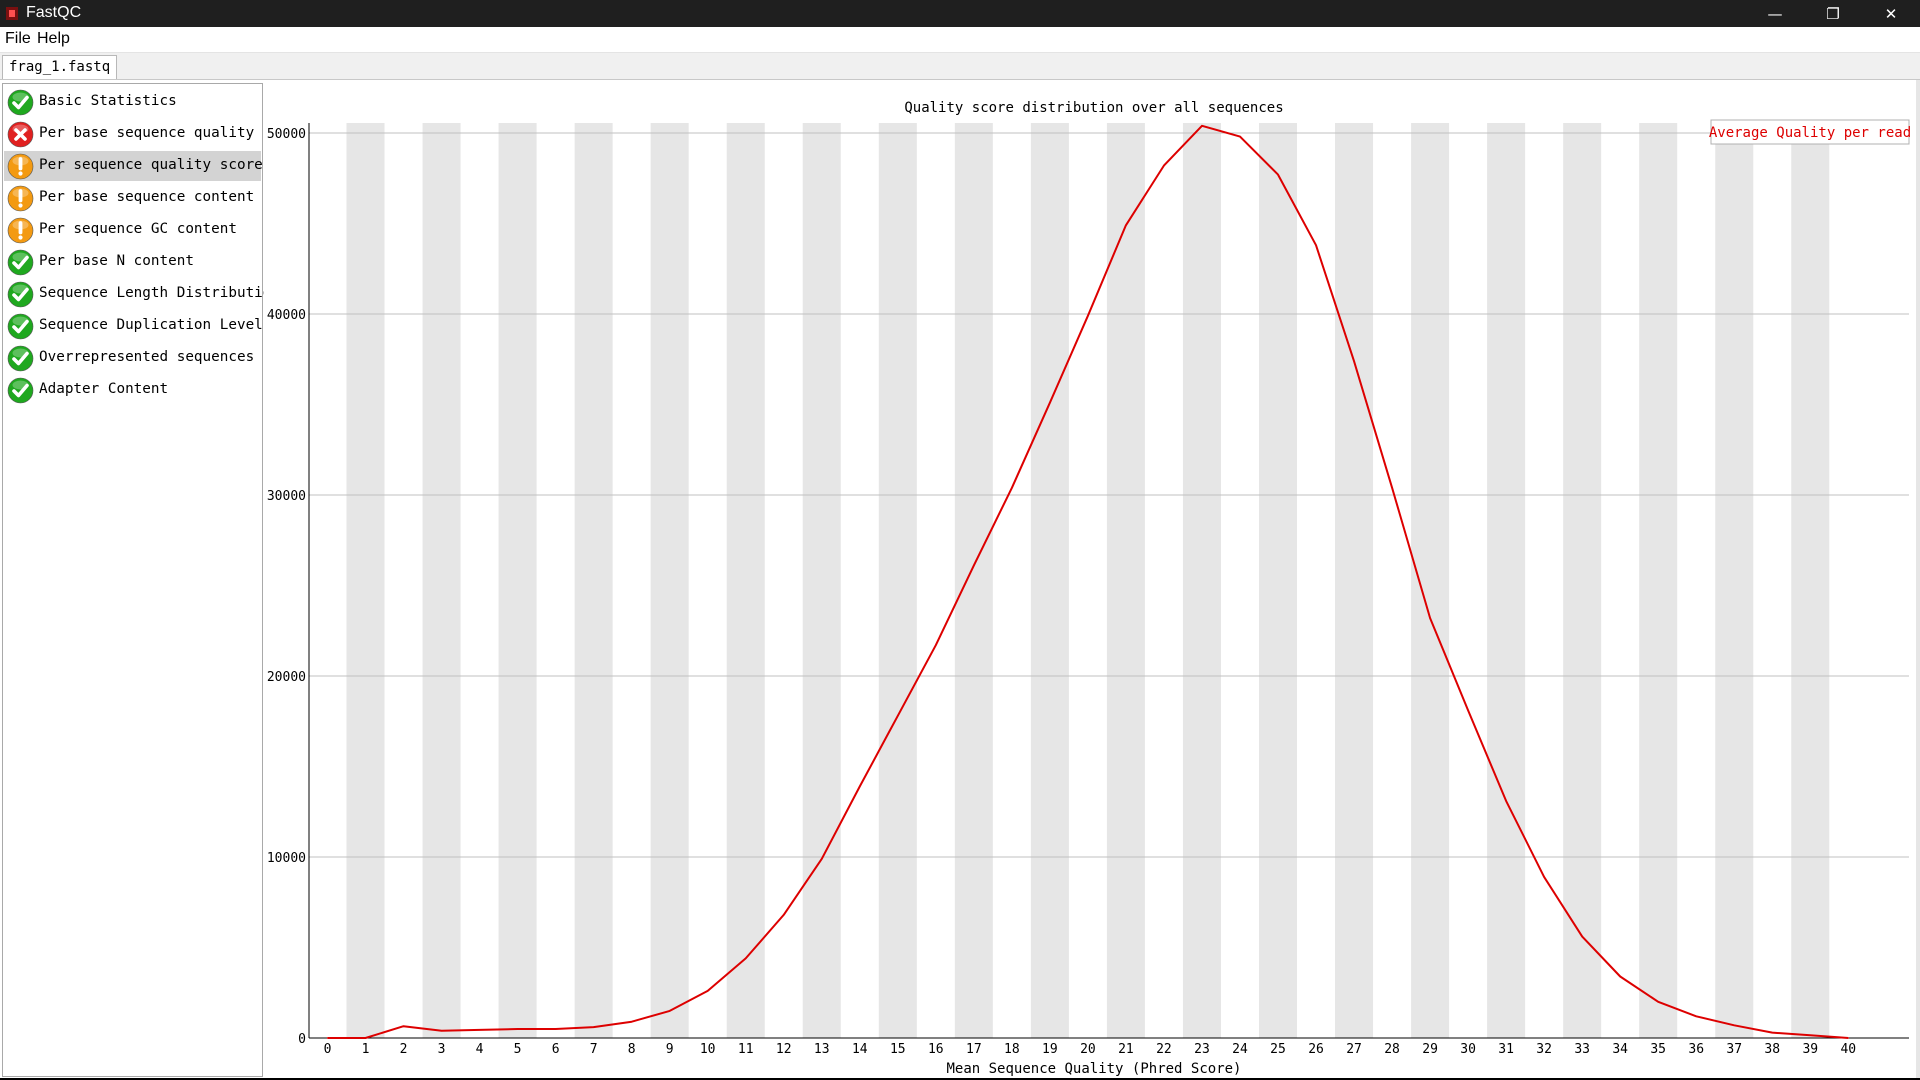  What do you see at coordinates (518, 1049) in the screenshot?
I see `x-tick-label: 5` at bounding box center [518, 1049].